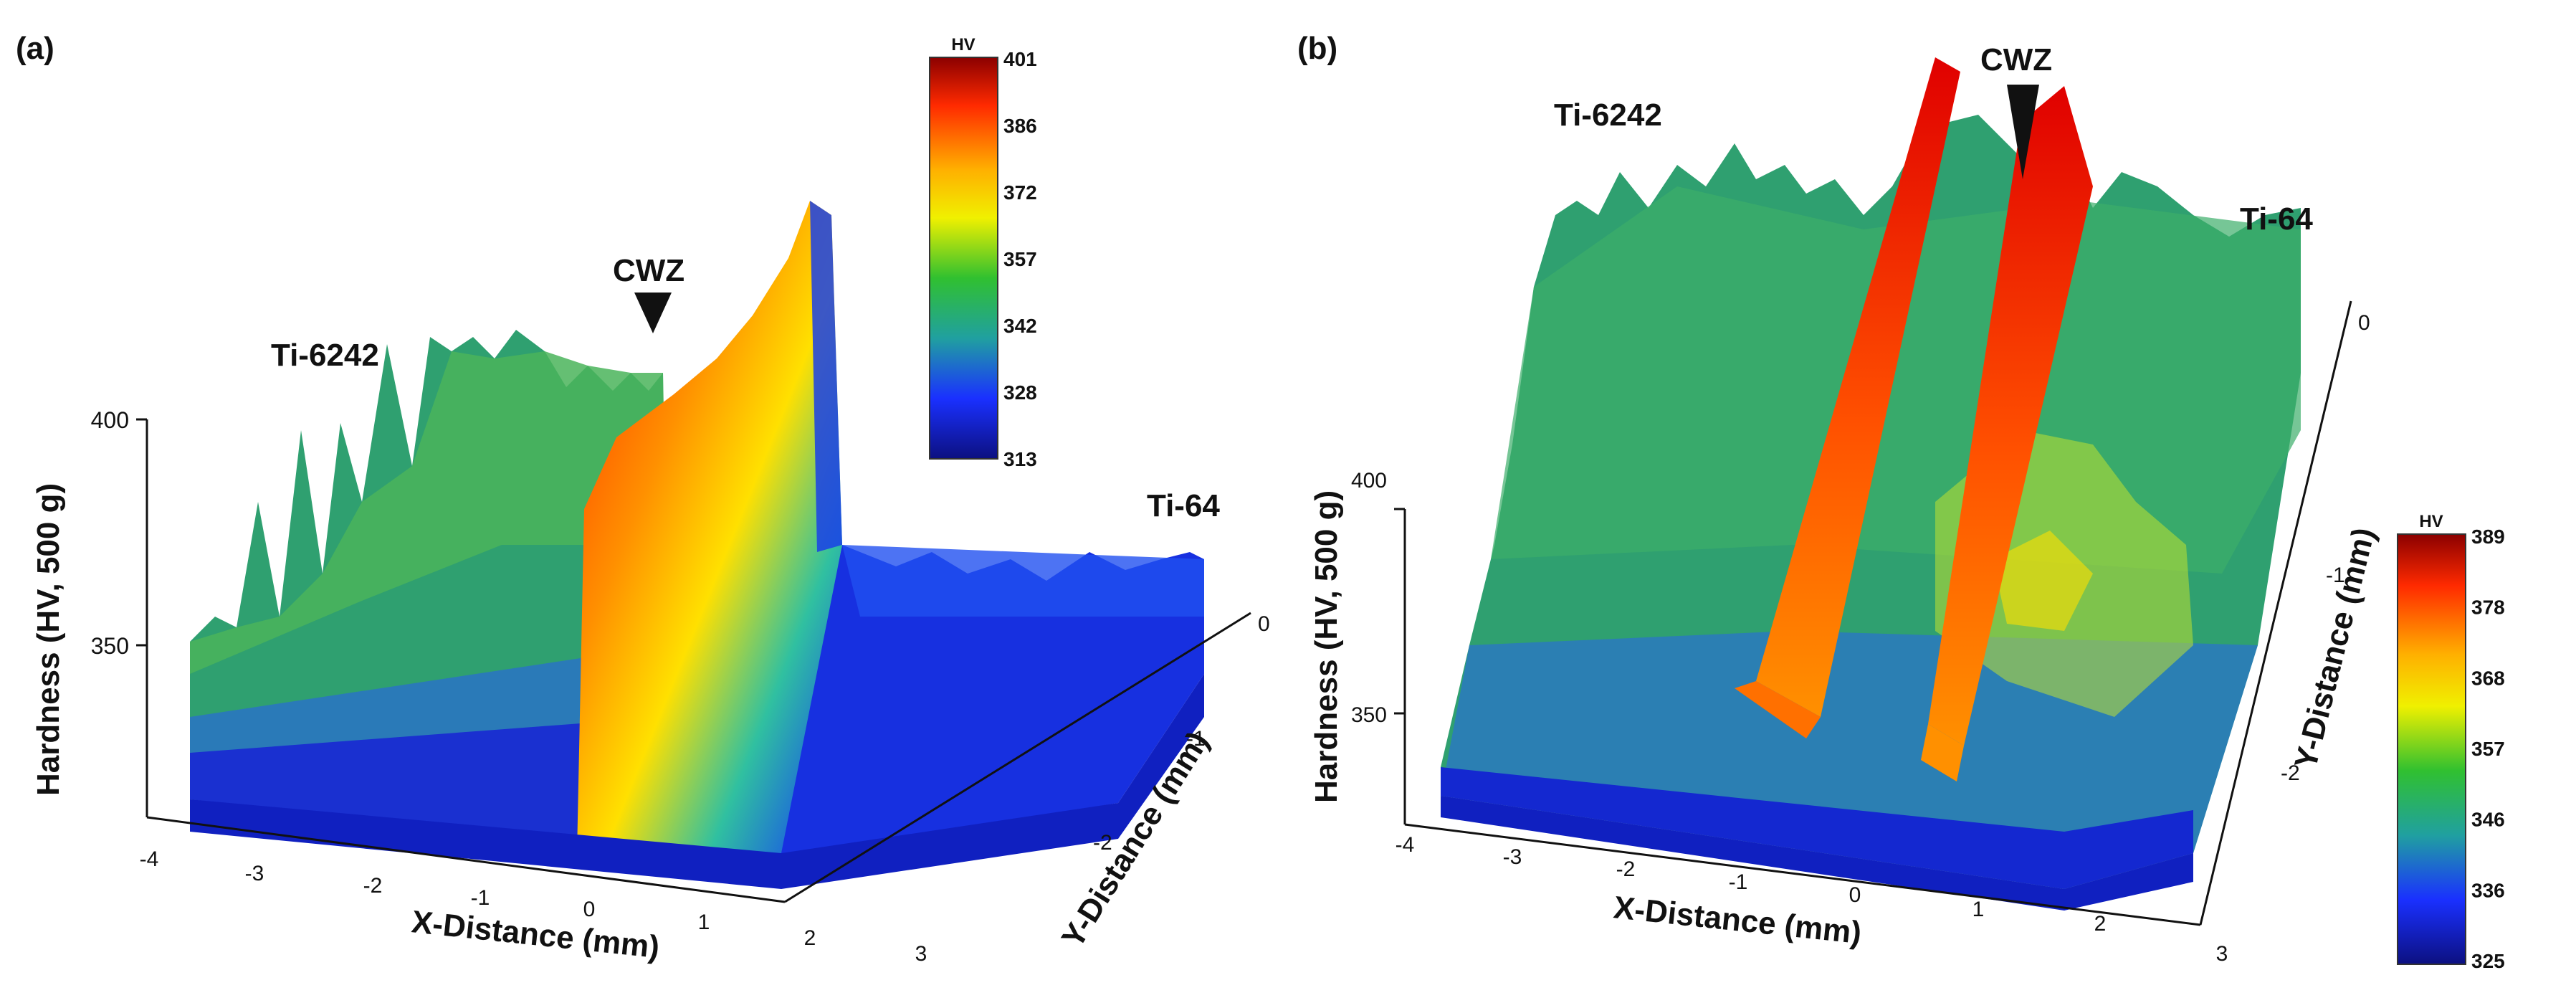  What do you see at coordinates (1369, 481) in the screenshot?
I see `panel-b-ztick-400: 400` at bounding box center [1369, 481].